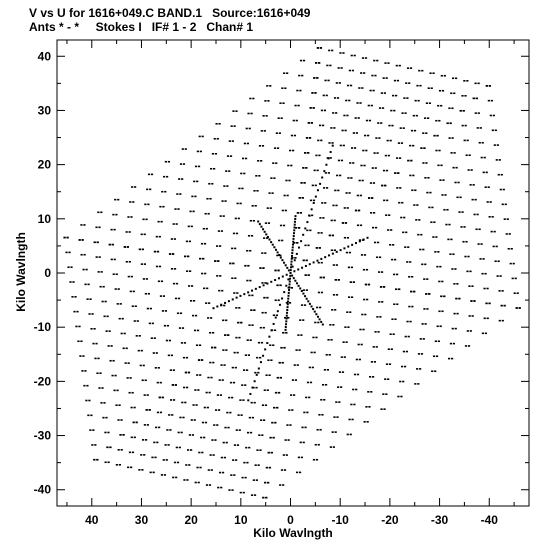 Image resolution: width=540 pixels, height=547 pixels. Describe the element at coordinates (290, 520) in the screenshot. I see `x-tick-label: 0` at that location.